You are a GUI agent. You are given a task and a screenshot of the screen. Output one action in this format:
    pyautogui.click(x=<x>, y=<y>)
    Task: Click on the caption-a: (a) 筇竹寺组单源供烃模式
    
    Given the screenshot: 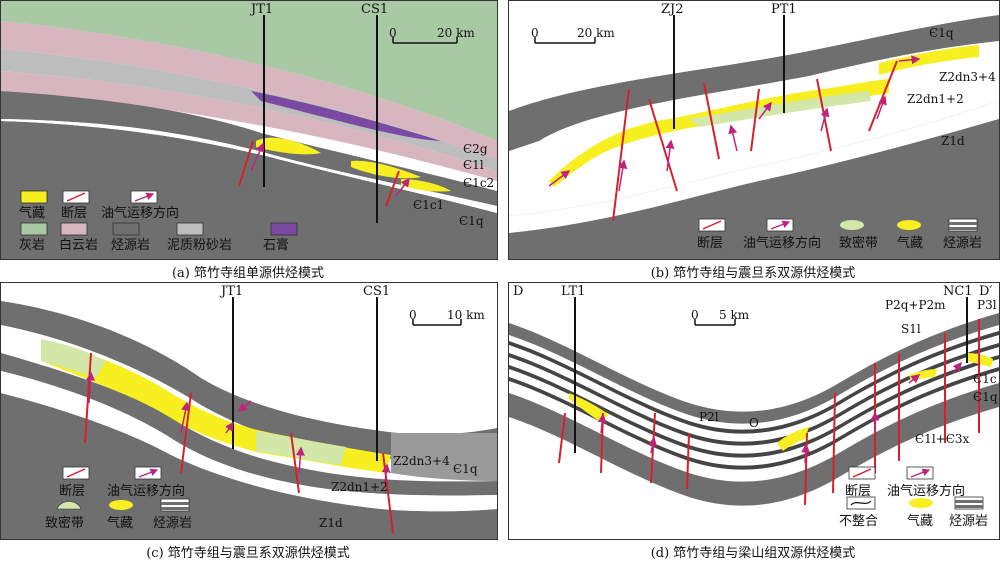 What is the action you would take?
    pyautogui.click(x=248, y=273)
    